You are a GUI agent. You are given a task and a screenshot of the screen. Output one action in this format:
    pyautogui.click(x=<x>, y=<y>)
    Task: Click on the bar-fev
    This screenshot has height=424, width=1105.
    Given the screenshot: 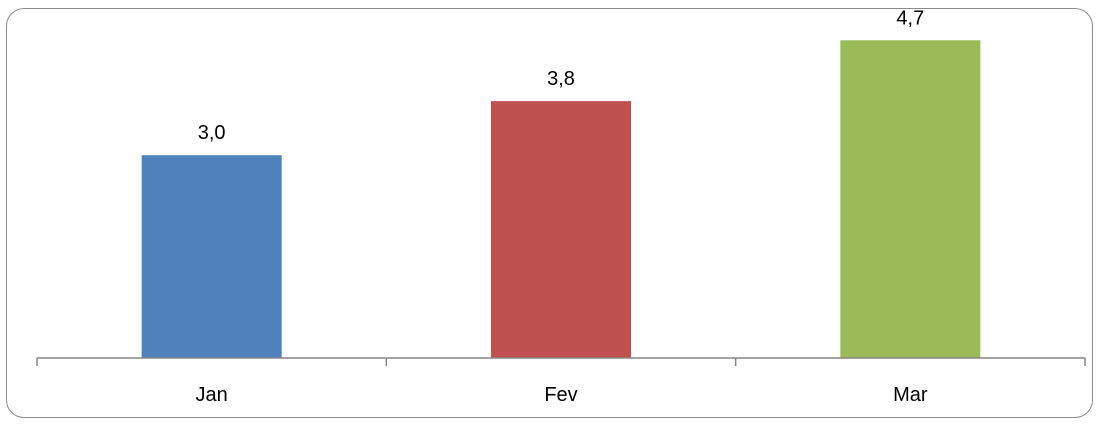 What is the action you would take?
    pyautogui.click(x=561, y=230)
    